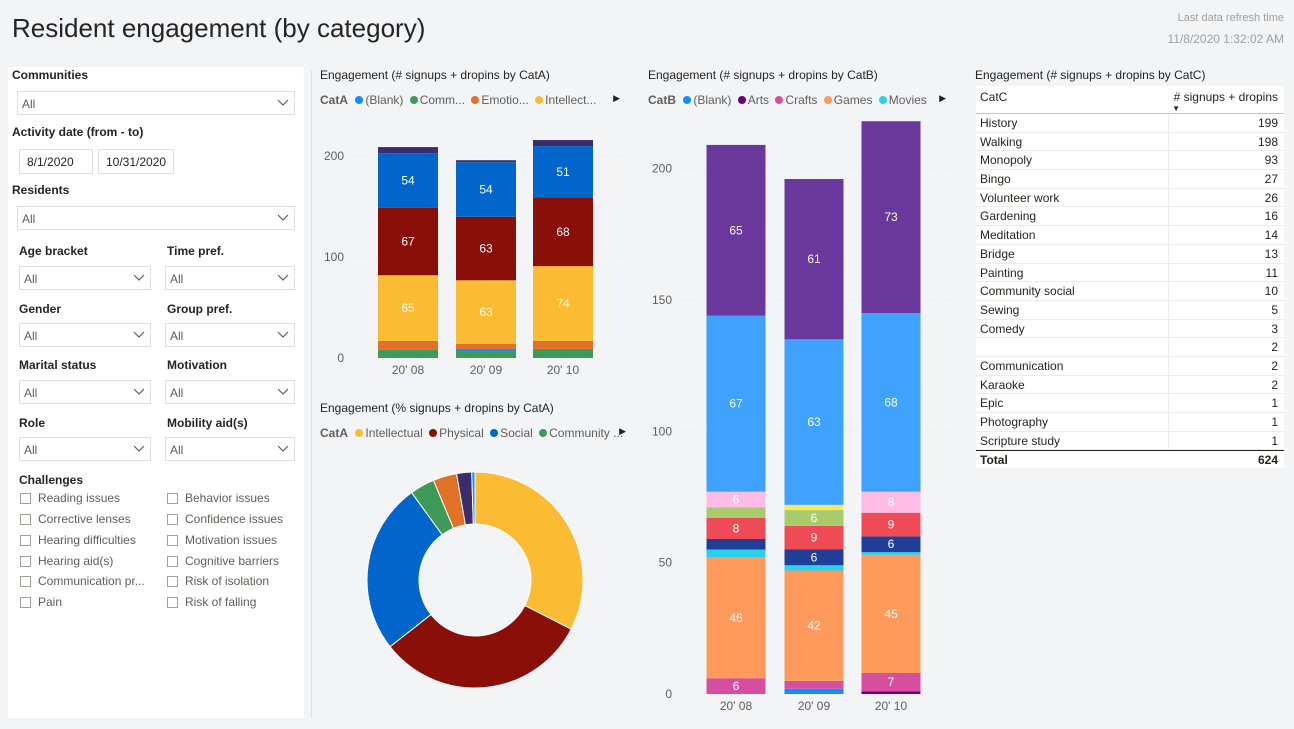 The height and width of the screenshot is (729, 1294). What do you see at coordinates (1130, 310) in the screenshot?
I see `table-row: Sewing 5` at bounding box center [1130, 310].